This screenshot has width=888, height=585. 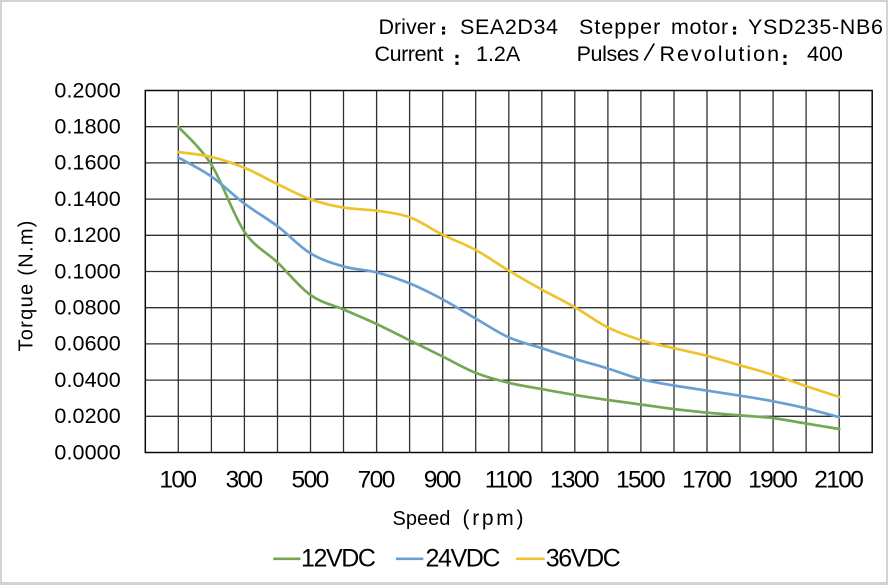 I want to click on svg-text: 900, so click(x=442, y=480).